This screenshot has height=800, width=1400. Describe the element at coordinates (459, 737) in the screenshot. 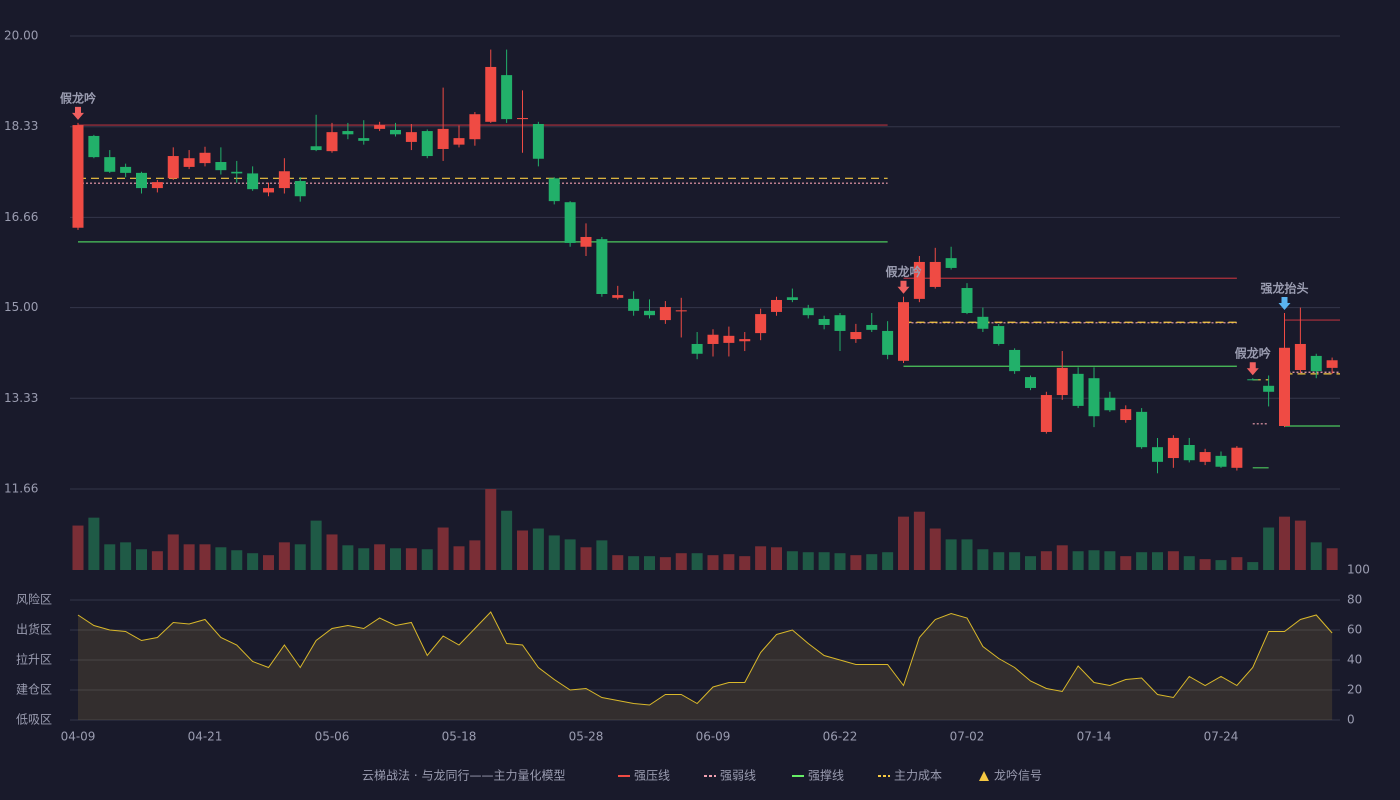

I see `x-tick-label: 05-18` at that location.